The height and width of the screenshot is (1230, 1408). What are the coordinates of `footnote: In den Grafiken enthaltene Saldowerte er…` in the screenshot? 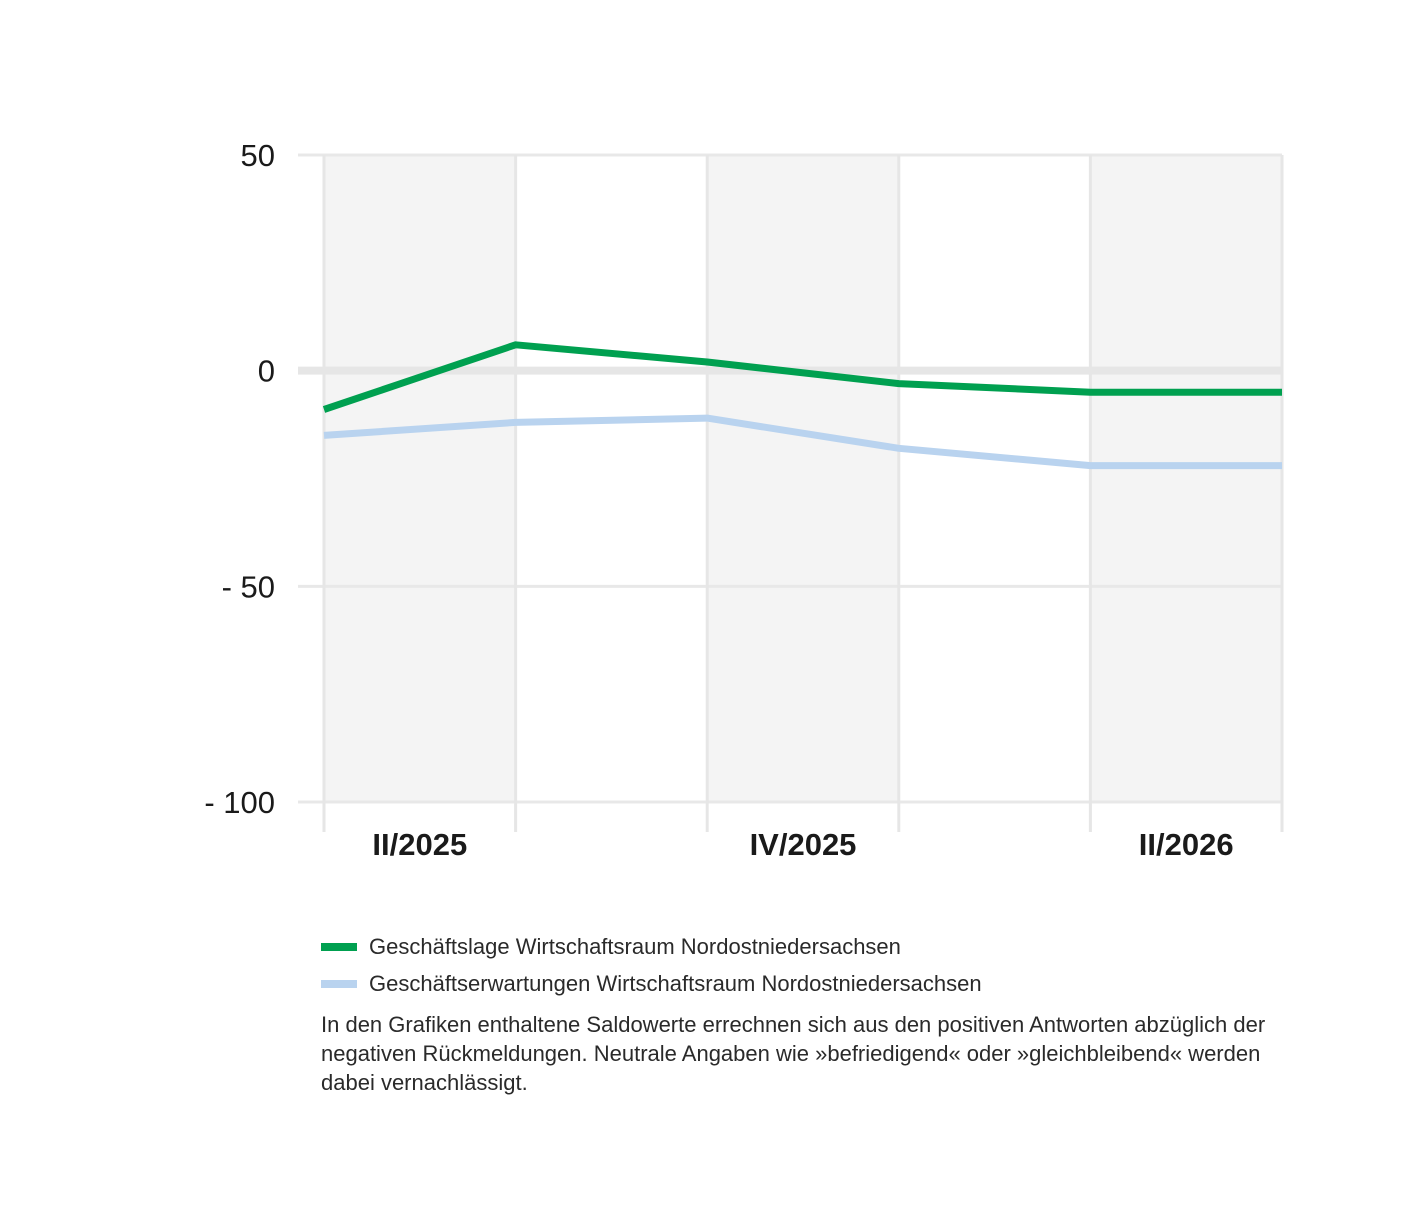 It's located at (793, 1053).